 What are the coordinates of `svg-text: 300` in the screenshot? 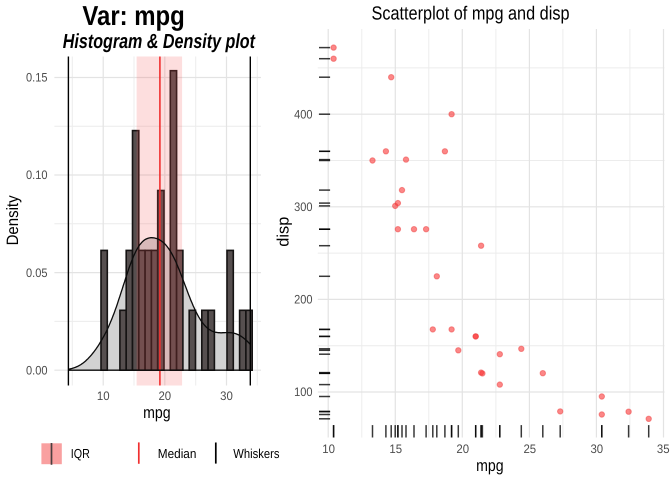 It's located at (303, 207).